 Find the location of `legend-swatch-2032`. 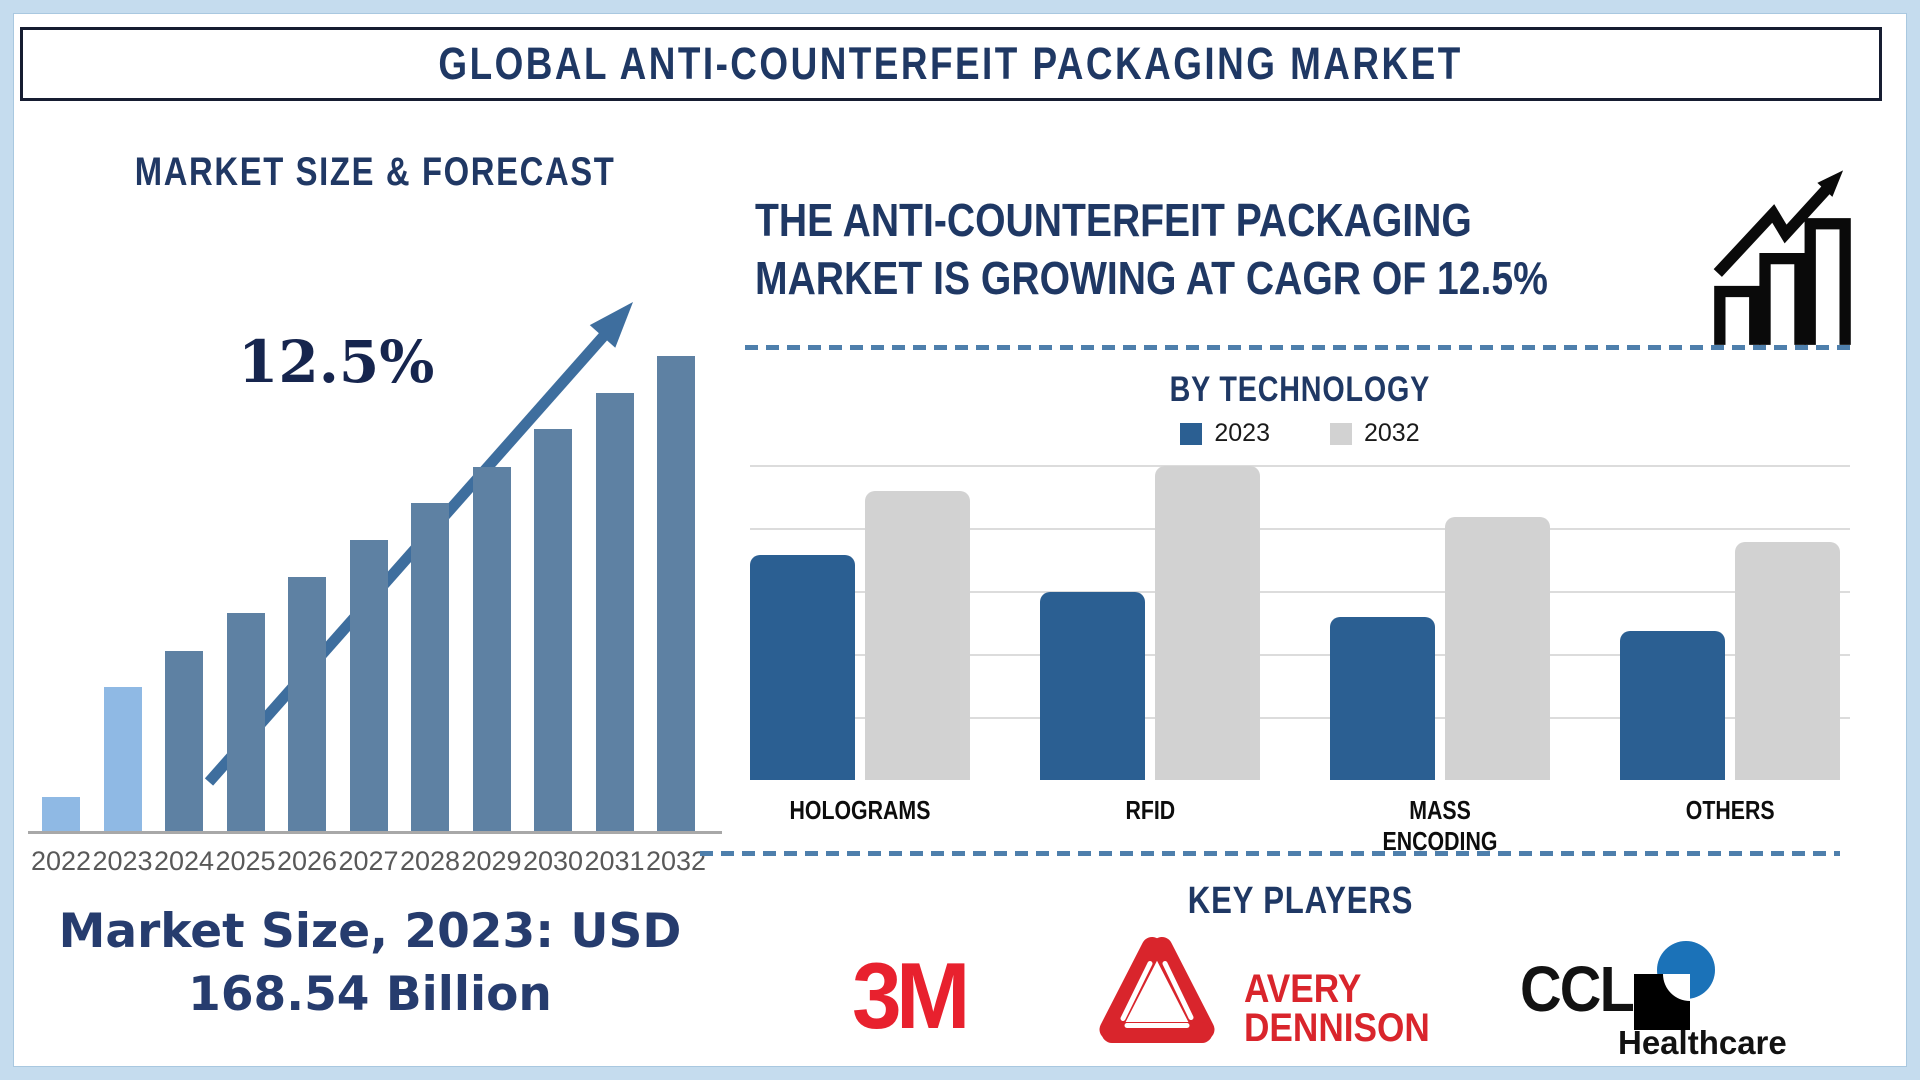

legend-swatch-2032 is located at coordinates (1341, 433).